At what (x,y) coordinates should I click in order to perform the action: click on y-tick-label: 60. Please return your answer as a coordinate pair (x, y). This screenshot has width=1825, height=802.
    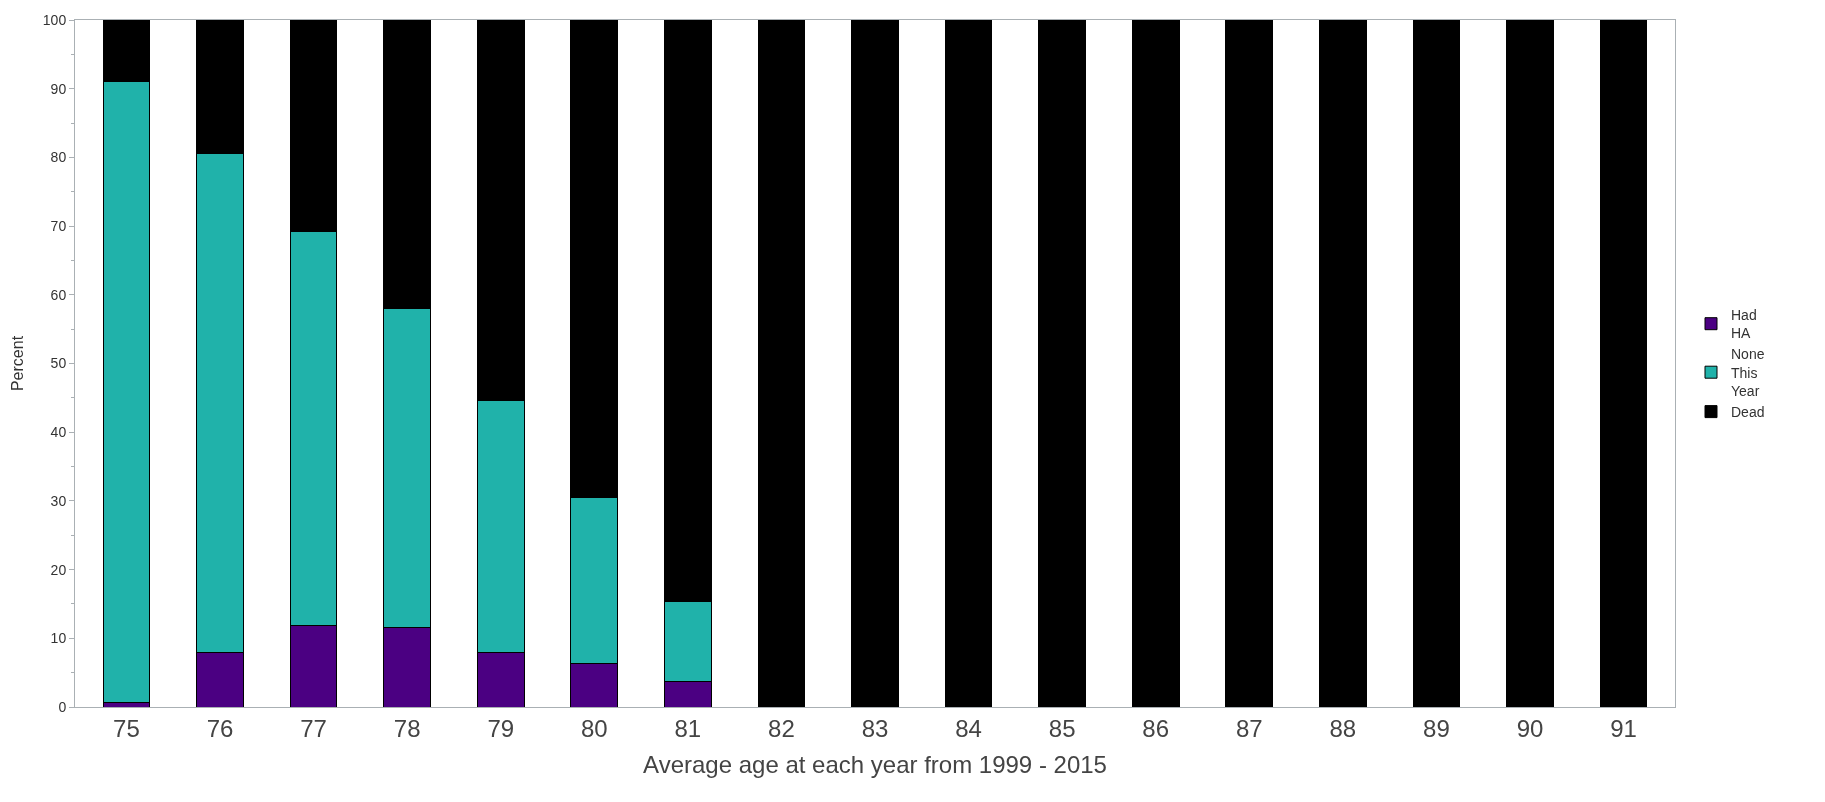
    Looking at the image, I should click on (58, 294).